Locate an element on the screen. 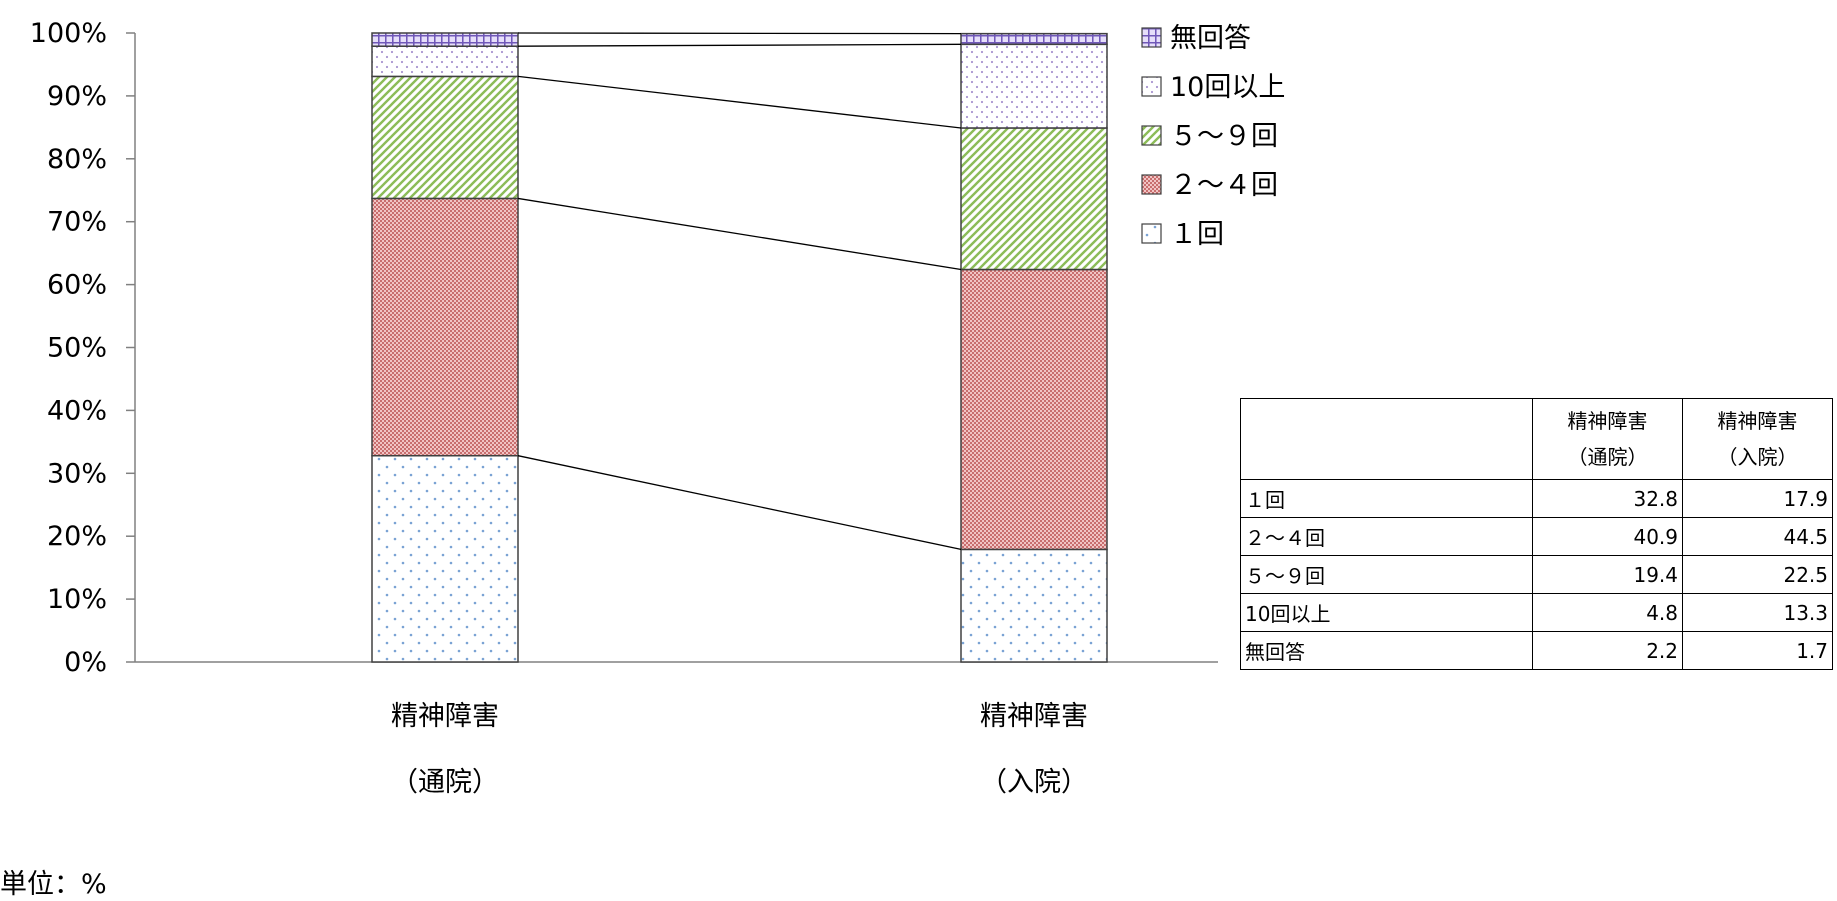  table-row: １回 32.8 17.9 is located at coordinates (1536, 498).